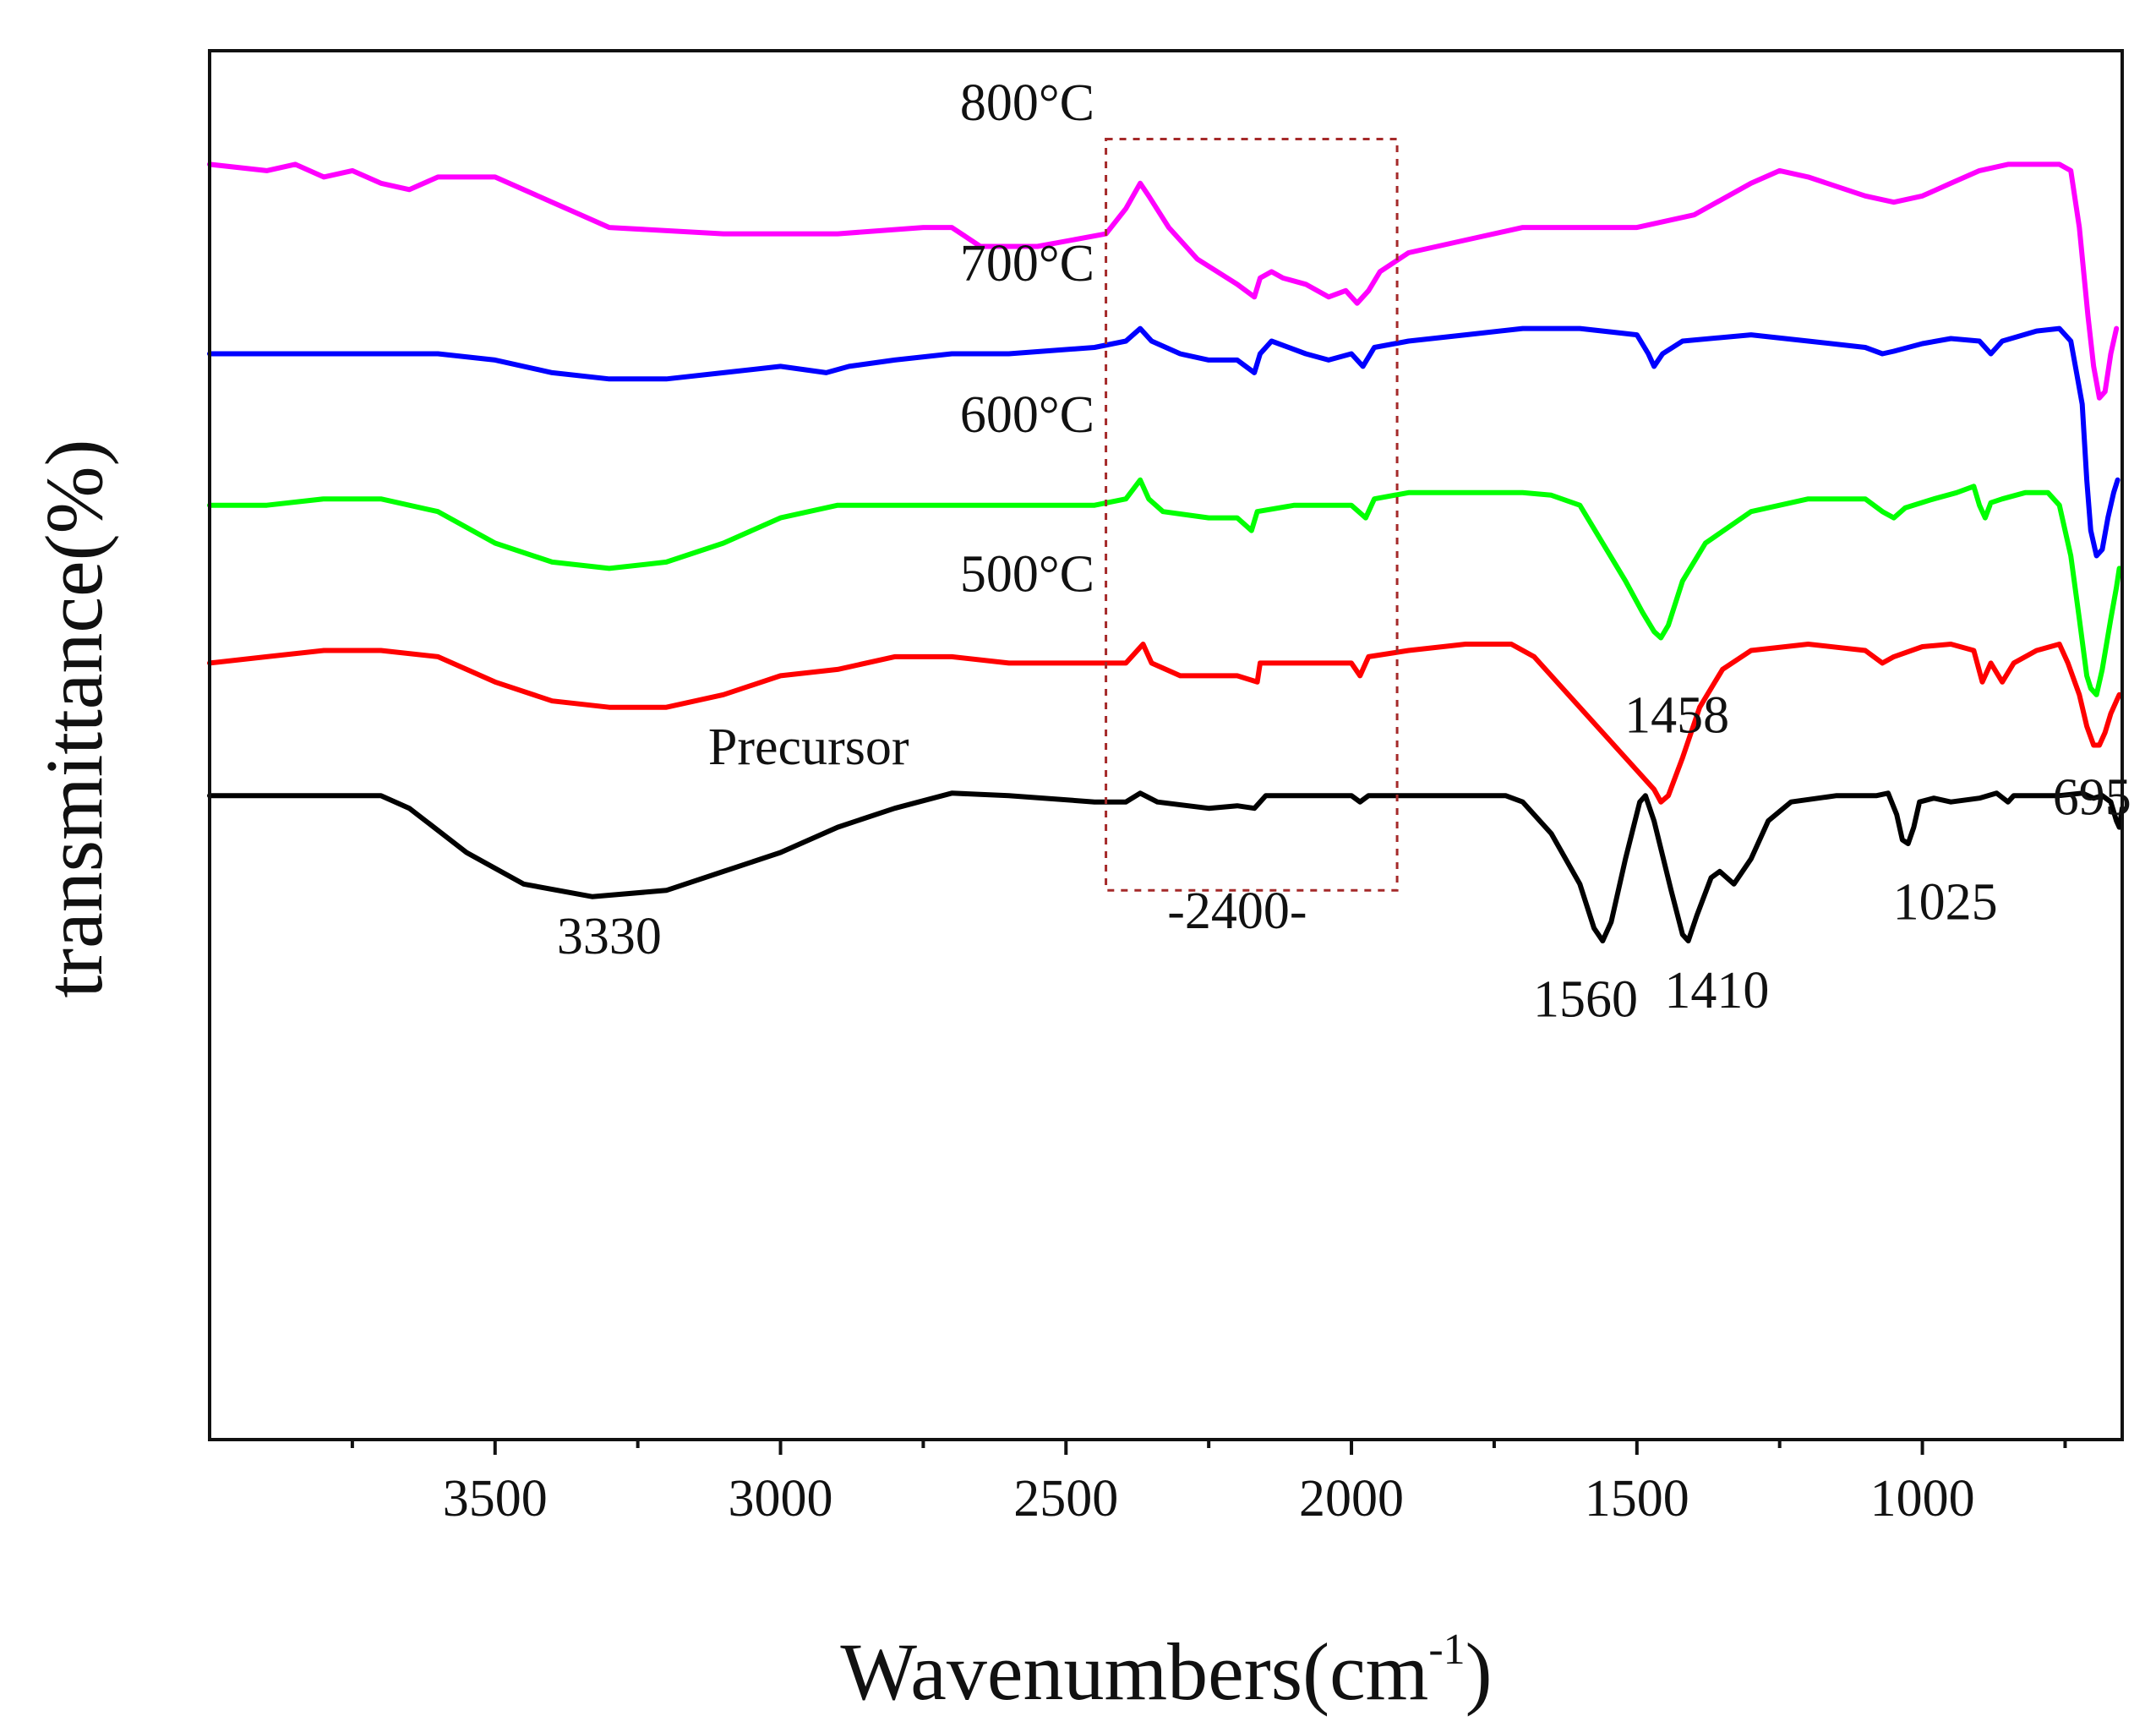 Image resolution: width=2156 pixels, height=1727 pixels. Describe the element at coordinates (1065, 1499) in the screenshot. I see `x-tick-label-2500: 2500` at that location.